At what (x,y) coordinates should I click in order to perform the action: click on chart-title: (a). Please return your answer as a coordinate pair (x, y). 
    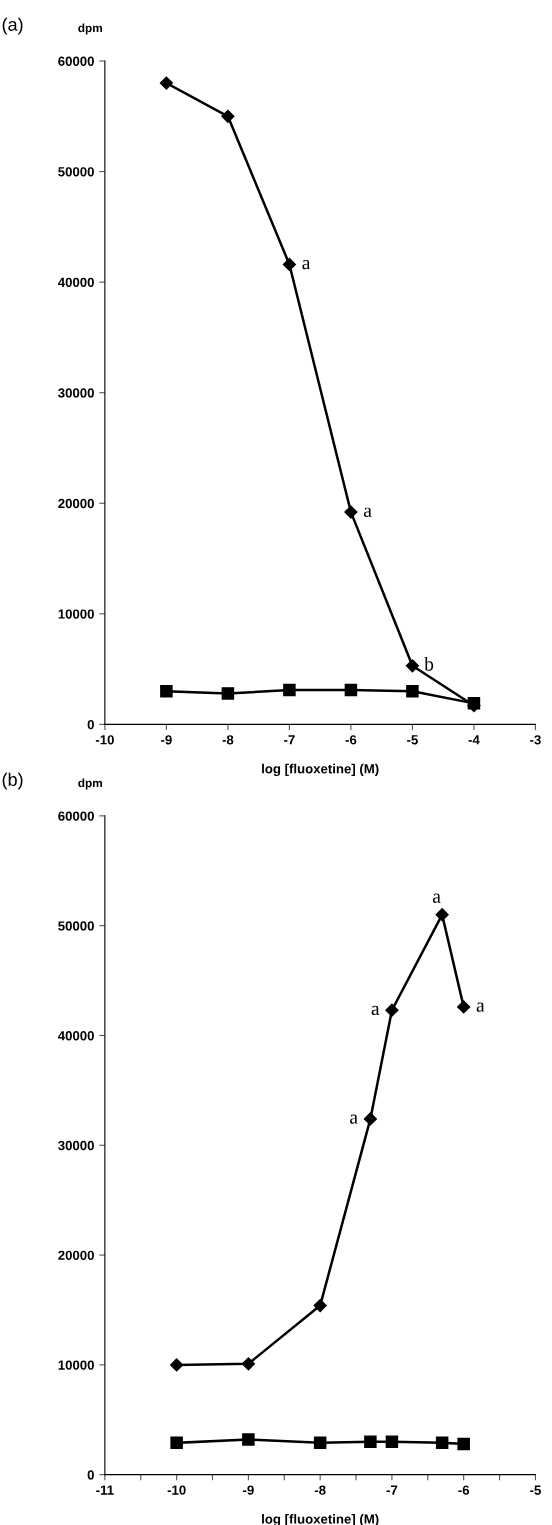
    Looking at the image, I should click on (12, 26).